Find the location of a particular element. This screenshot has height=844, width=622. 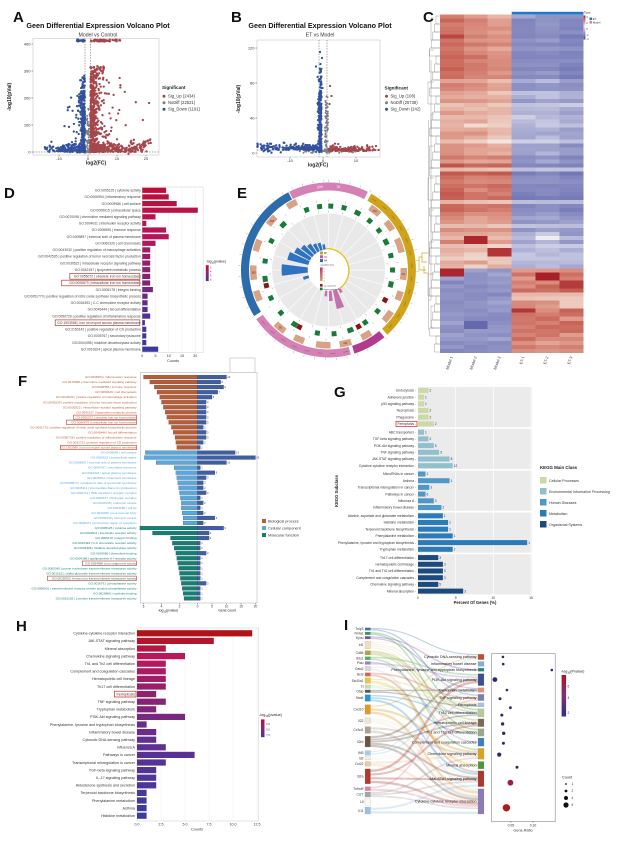

svg-text: 1 is located at coordinates (573, 784).